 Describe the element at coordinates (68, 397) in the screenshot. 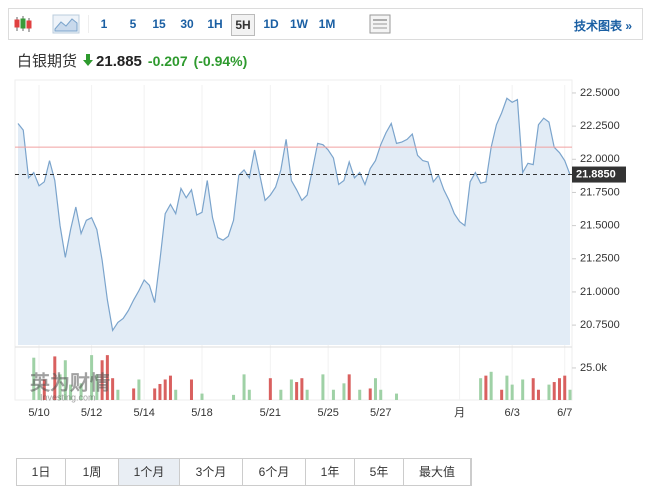

I see `watermark: Investing.com` at that location.